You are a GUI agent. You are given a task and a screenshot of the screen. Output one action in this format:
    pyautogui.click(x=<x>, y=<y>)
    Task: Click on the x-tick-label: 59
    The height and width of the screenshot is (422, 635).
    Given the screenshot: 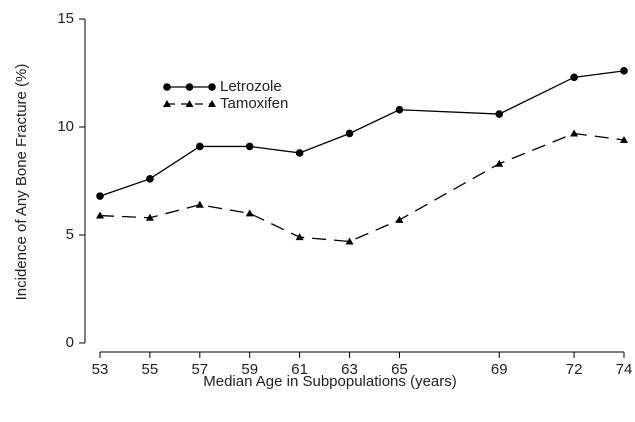 What is the action you would take?
    pyautogui.click(x=249, y=369)
    